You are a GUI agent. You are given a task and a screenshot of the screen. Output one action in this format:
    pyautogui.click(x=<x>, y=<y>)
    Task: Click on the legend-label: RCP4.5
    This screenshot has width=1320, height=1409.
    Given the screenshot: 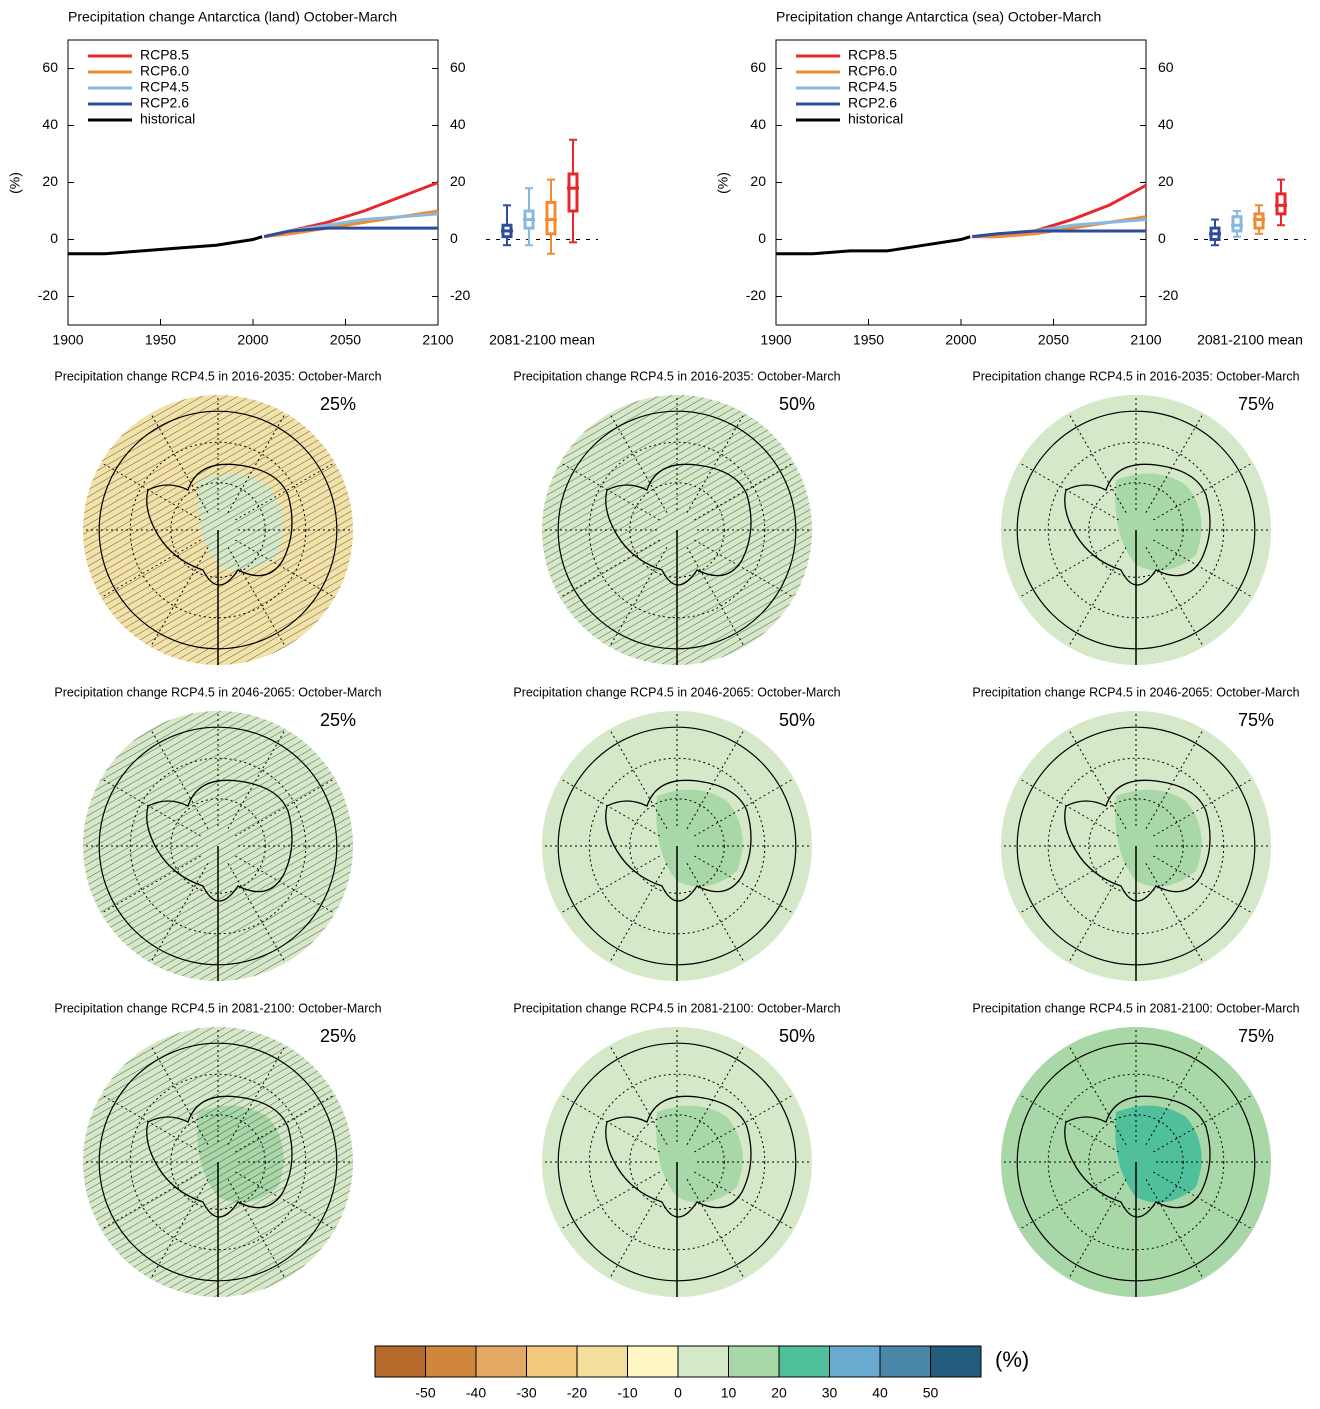 What is the action you would take?
    pyautogui.click(x=872, y=87)
    